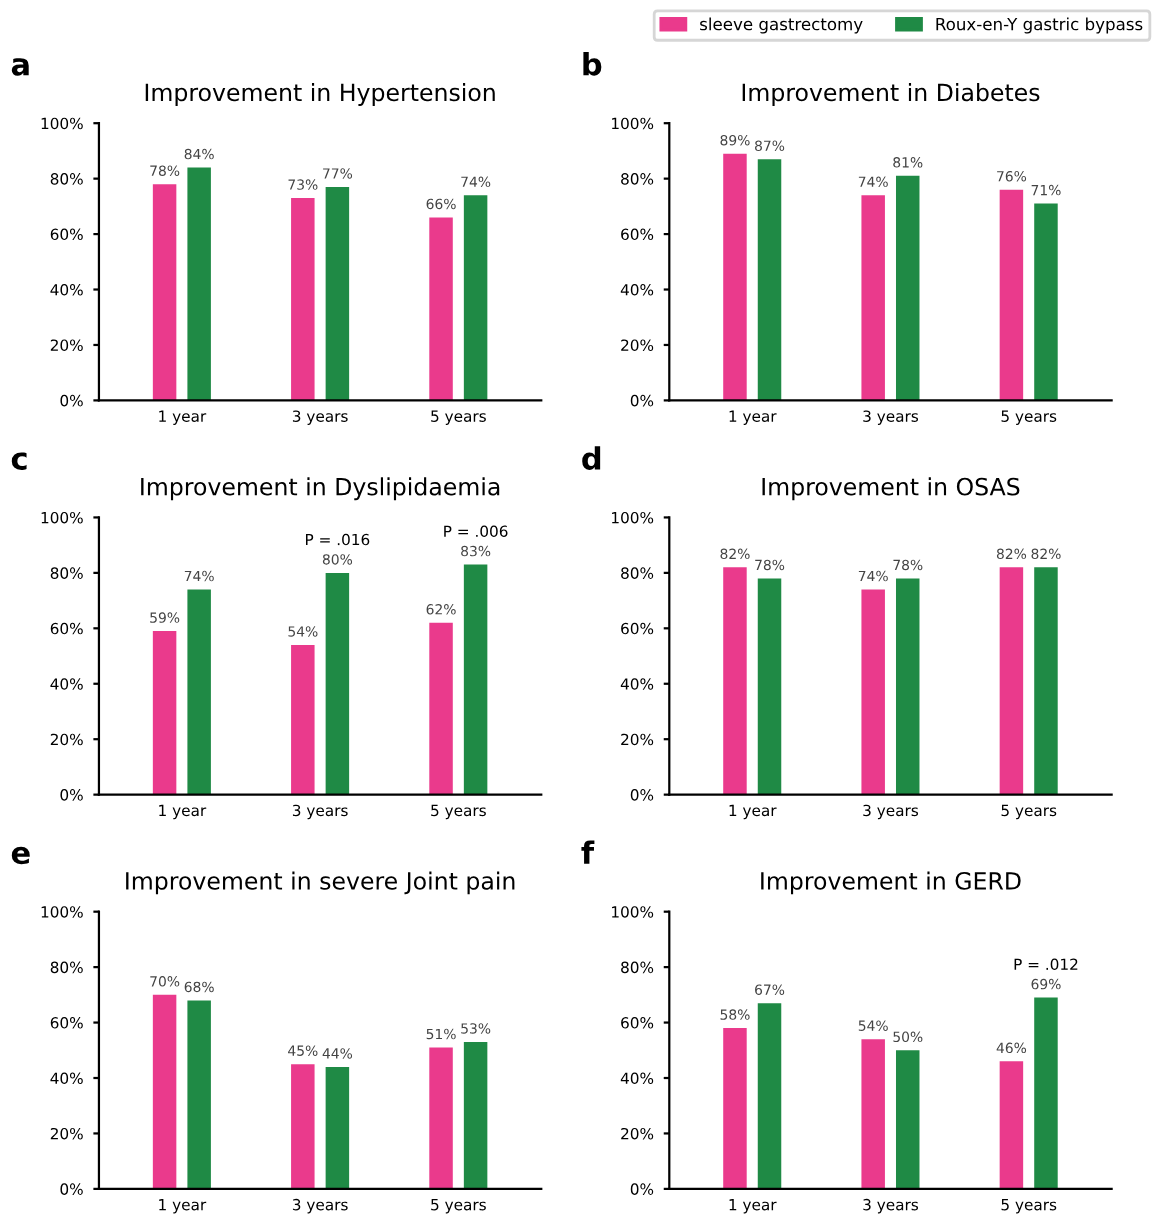  Describe the element at coordinates (1039, 25) in the screenshot. I see `legend-label: Roux-en-Y gastric bypass` at that location.